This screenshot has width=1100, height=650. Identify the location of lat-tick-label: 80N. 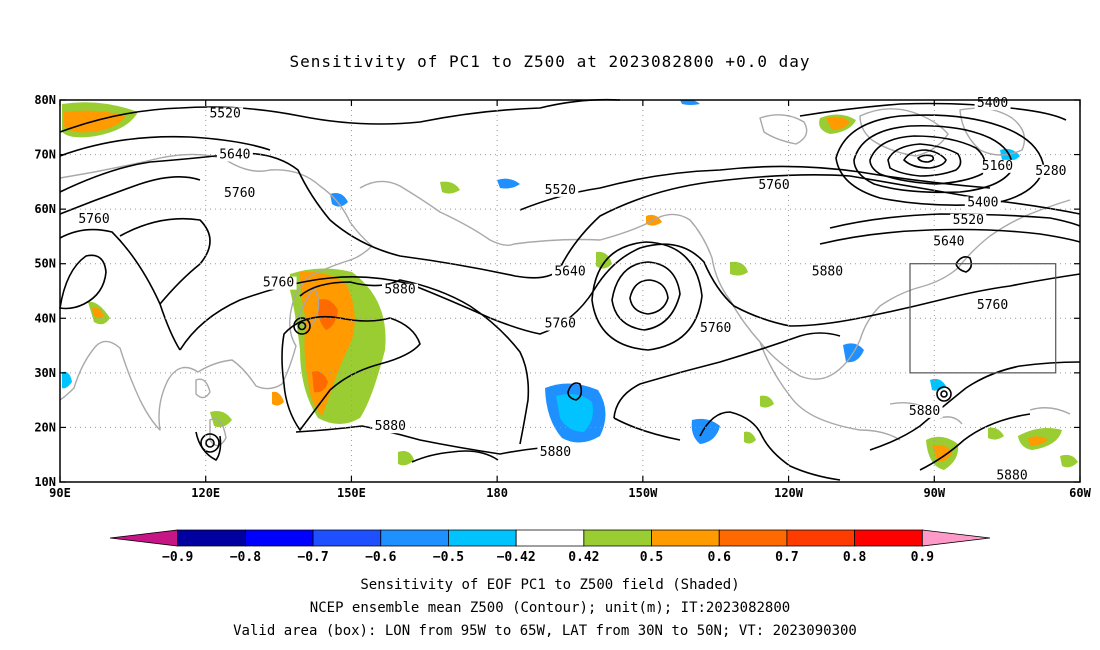
(45, 100).